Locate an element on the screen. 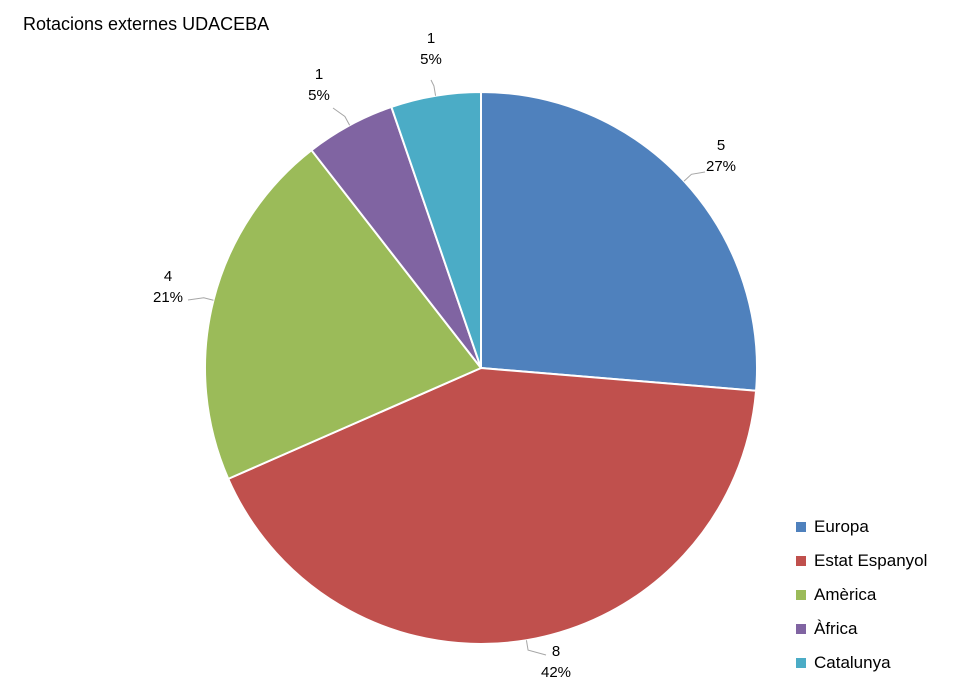 This screenshot has width=966, height=699. pie-slice-europa is located at coordinates (619, 241).